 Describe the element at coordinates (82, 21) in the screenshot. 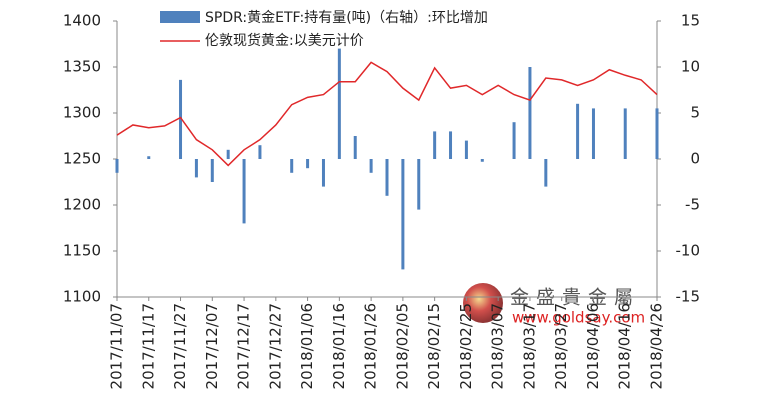

I see `y-tick-label: 1400` at that location.